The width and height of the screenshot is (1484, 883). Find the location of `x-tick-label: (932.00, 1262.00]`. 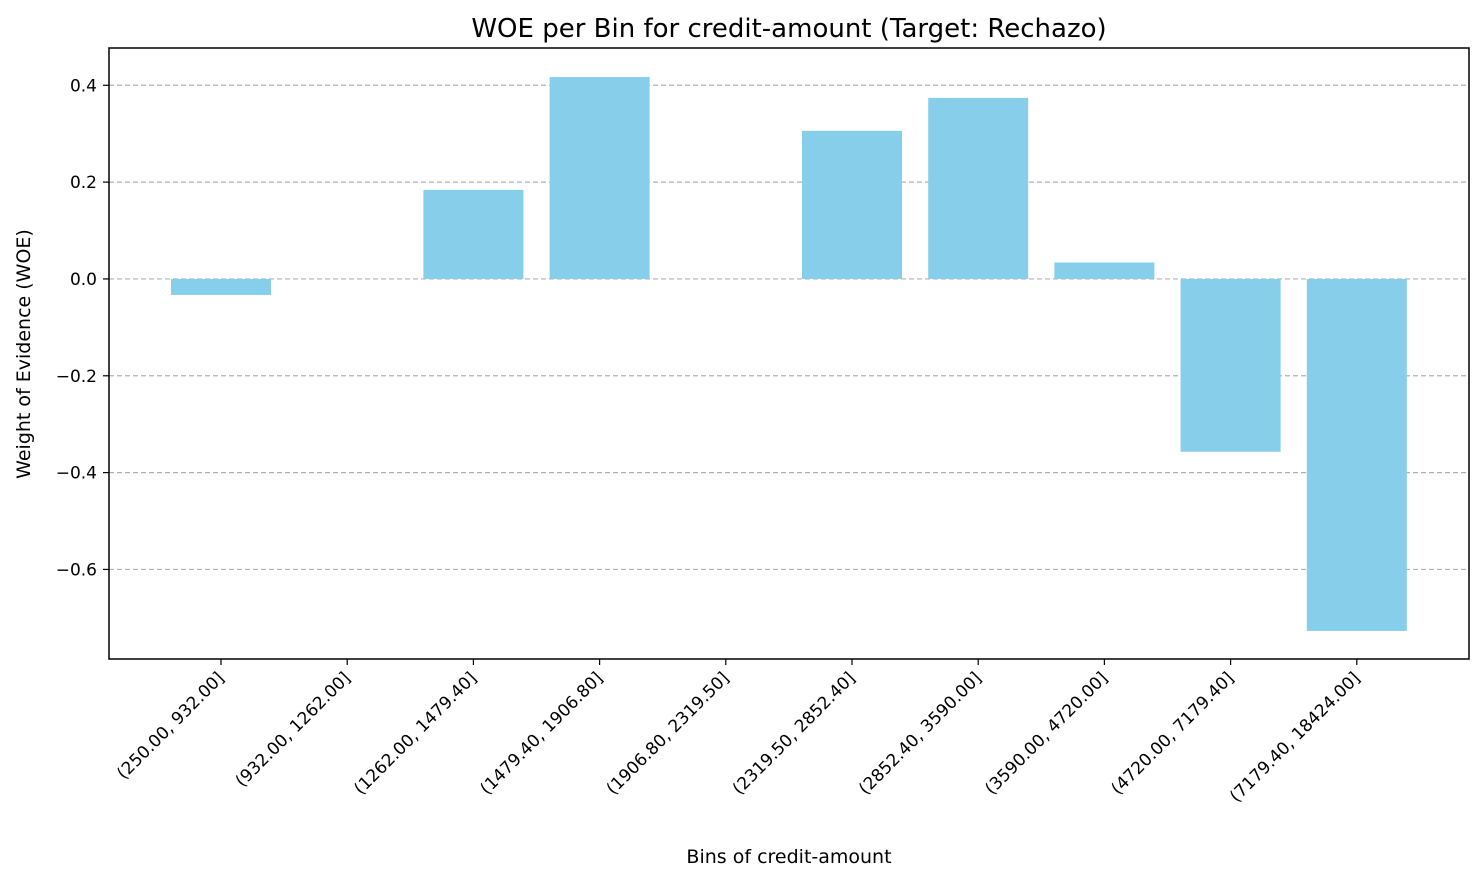

x-tick-label: (932.00, 1262.00] is located at coordinates (293, 729).